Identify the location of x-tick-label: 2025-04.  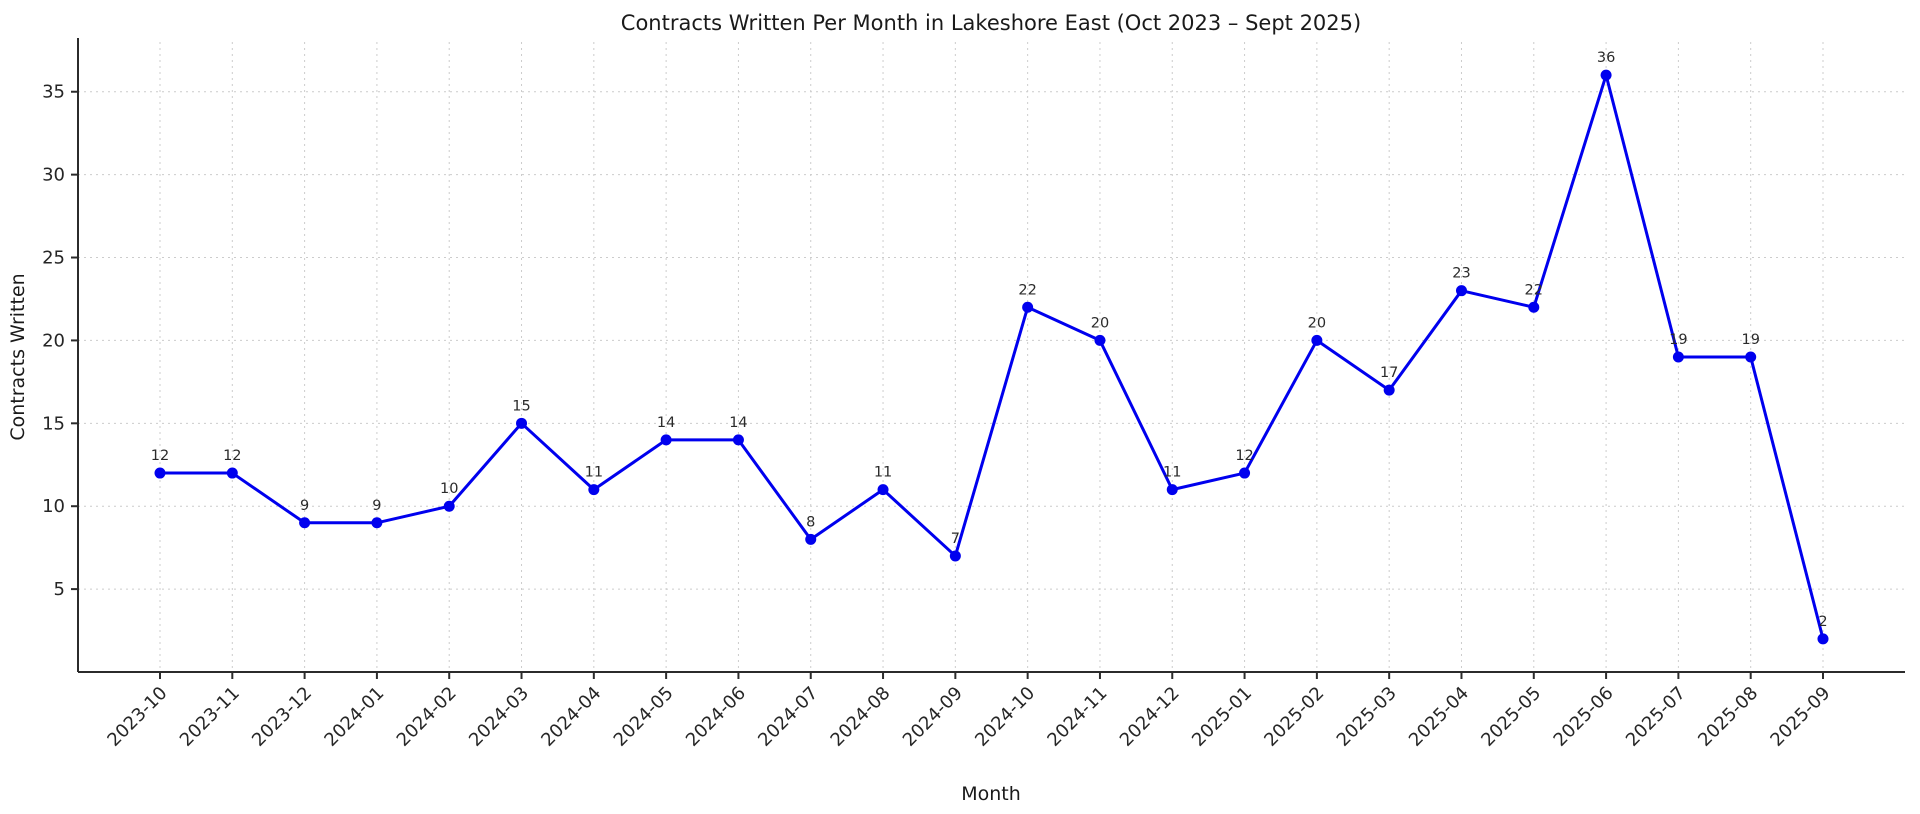
(1439, 717).